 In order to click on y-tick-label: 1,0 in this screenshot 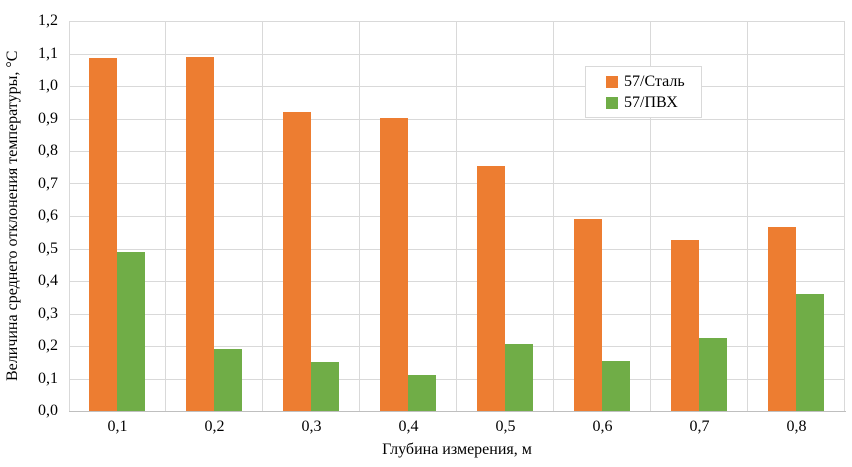, I will do `click(48, 85)`.